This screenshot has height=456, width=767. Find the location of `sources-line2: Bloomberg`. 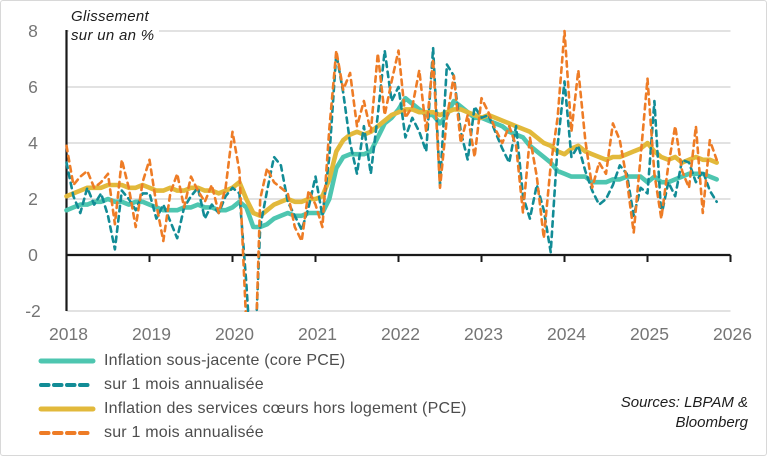

sources-line2: Bloomberg is located at coordinates (711, 422).